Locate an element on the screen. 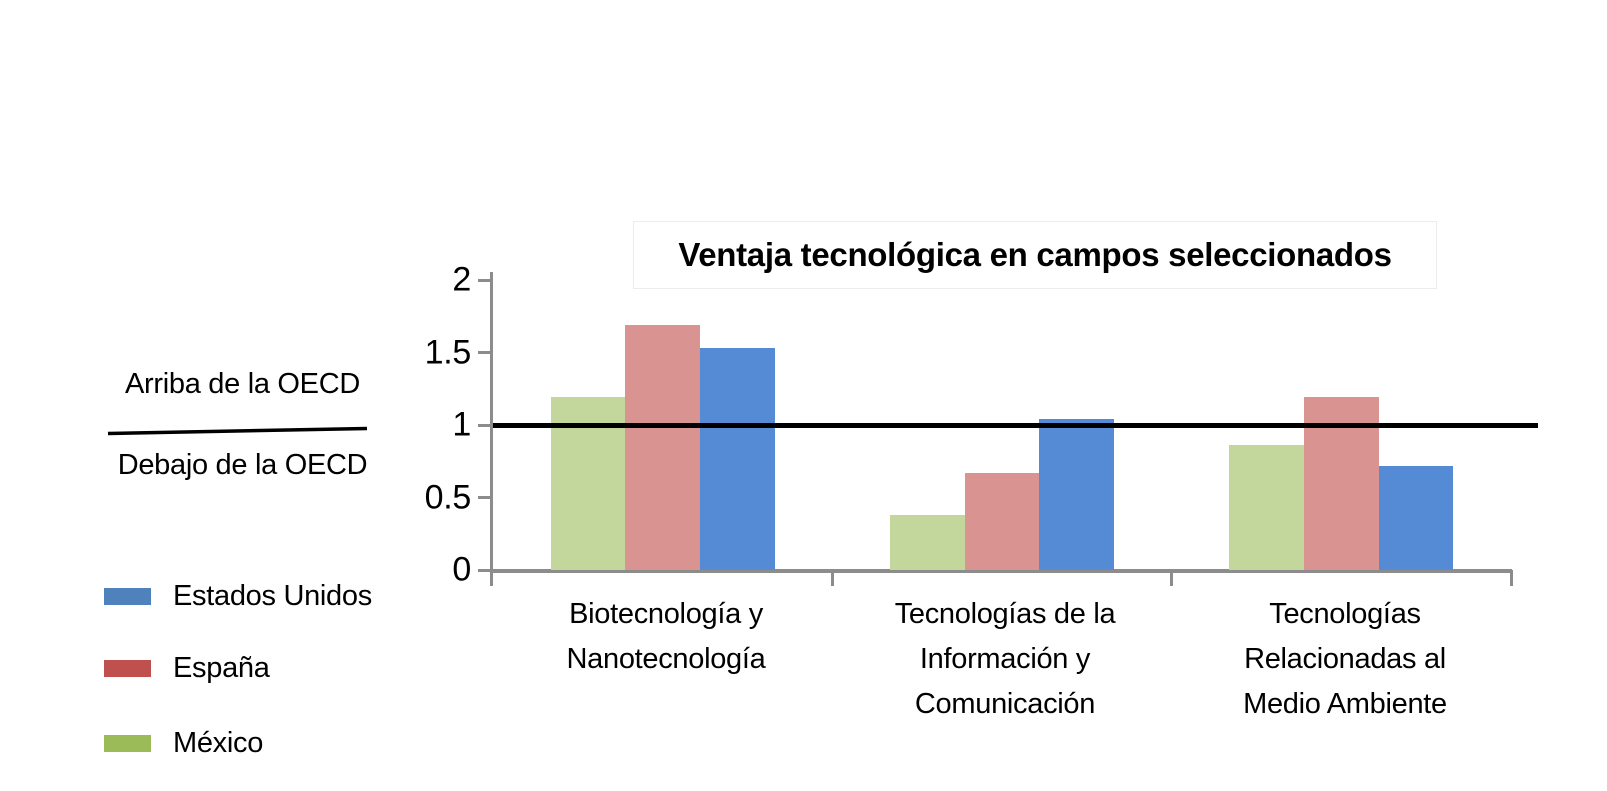  bar-mexico-tecnologias-relacionadas is located at coordinates (1267, 507).